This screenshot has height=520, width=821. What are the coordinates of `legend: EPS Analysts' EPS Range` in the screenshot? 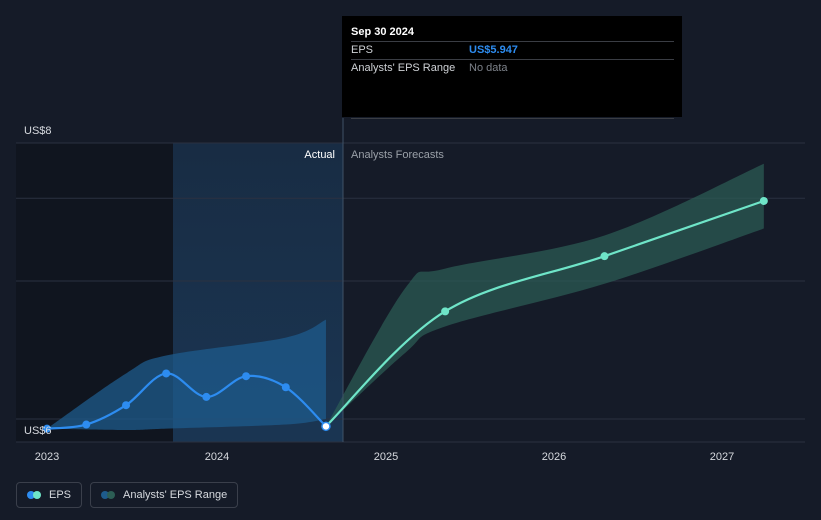 It's located at (127, 495).